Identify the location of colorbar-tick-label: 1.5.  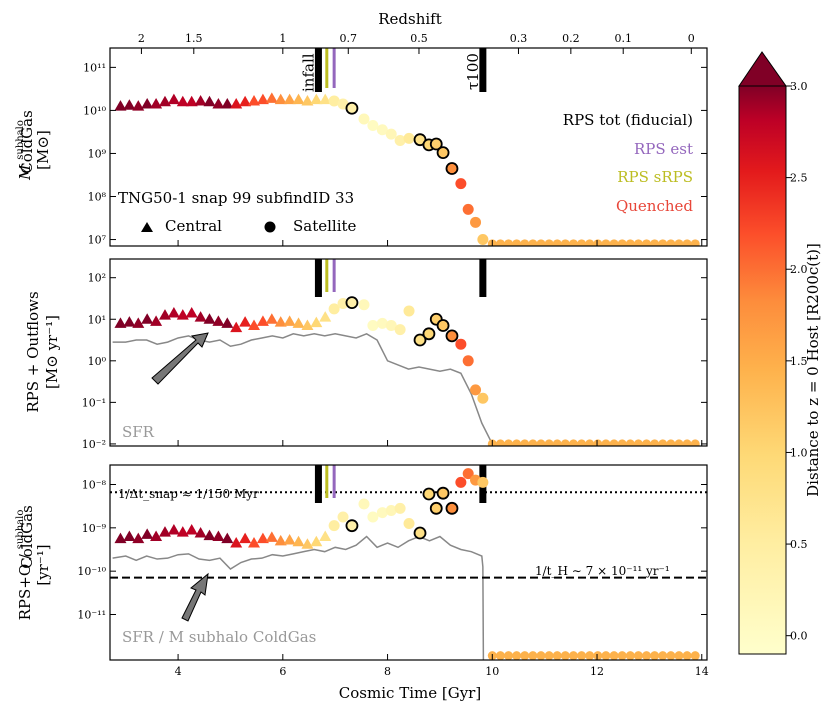
(799, 361).